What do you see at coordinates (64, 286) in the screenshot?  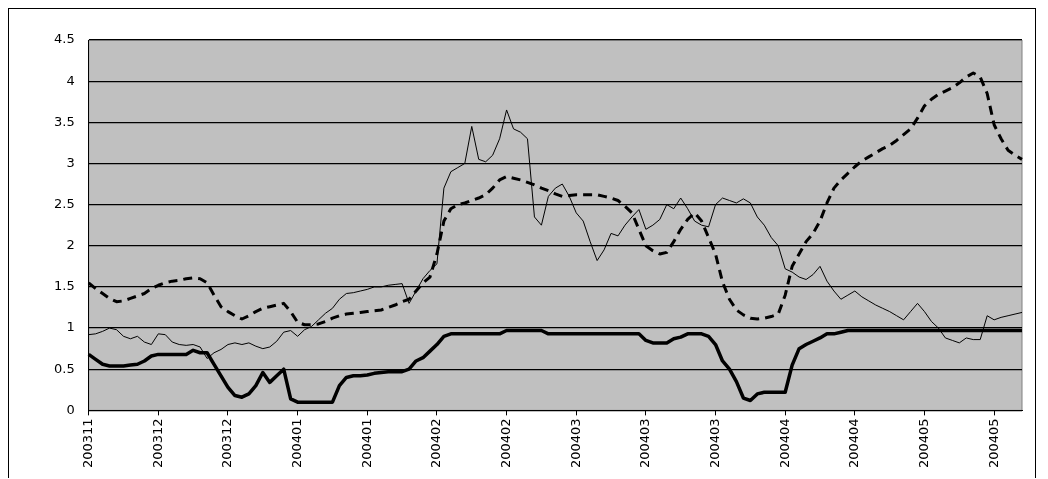 I see `y-tick-label: 1.5` at bounding box center [64, 286].